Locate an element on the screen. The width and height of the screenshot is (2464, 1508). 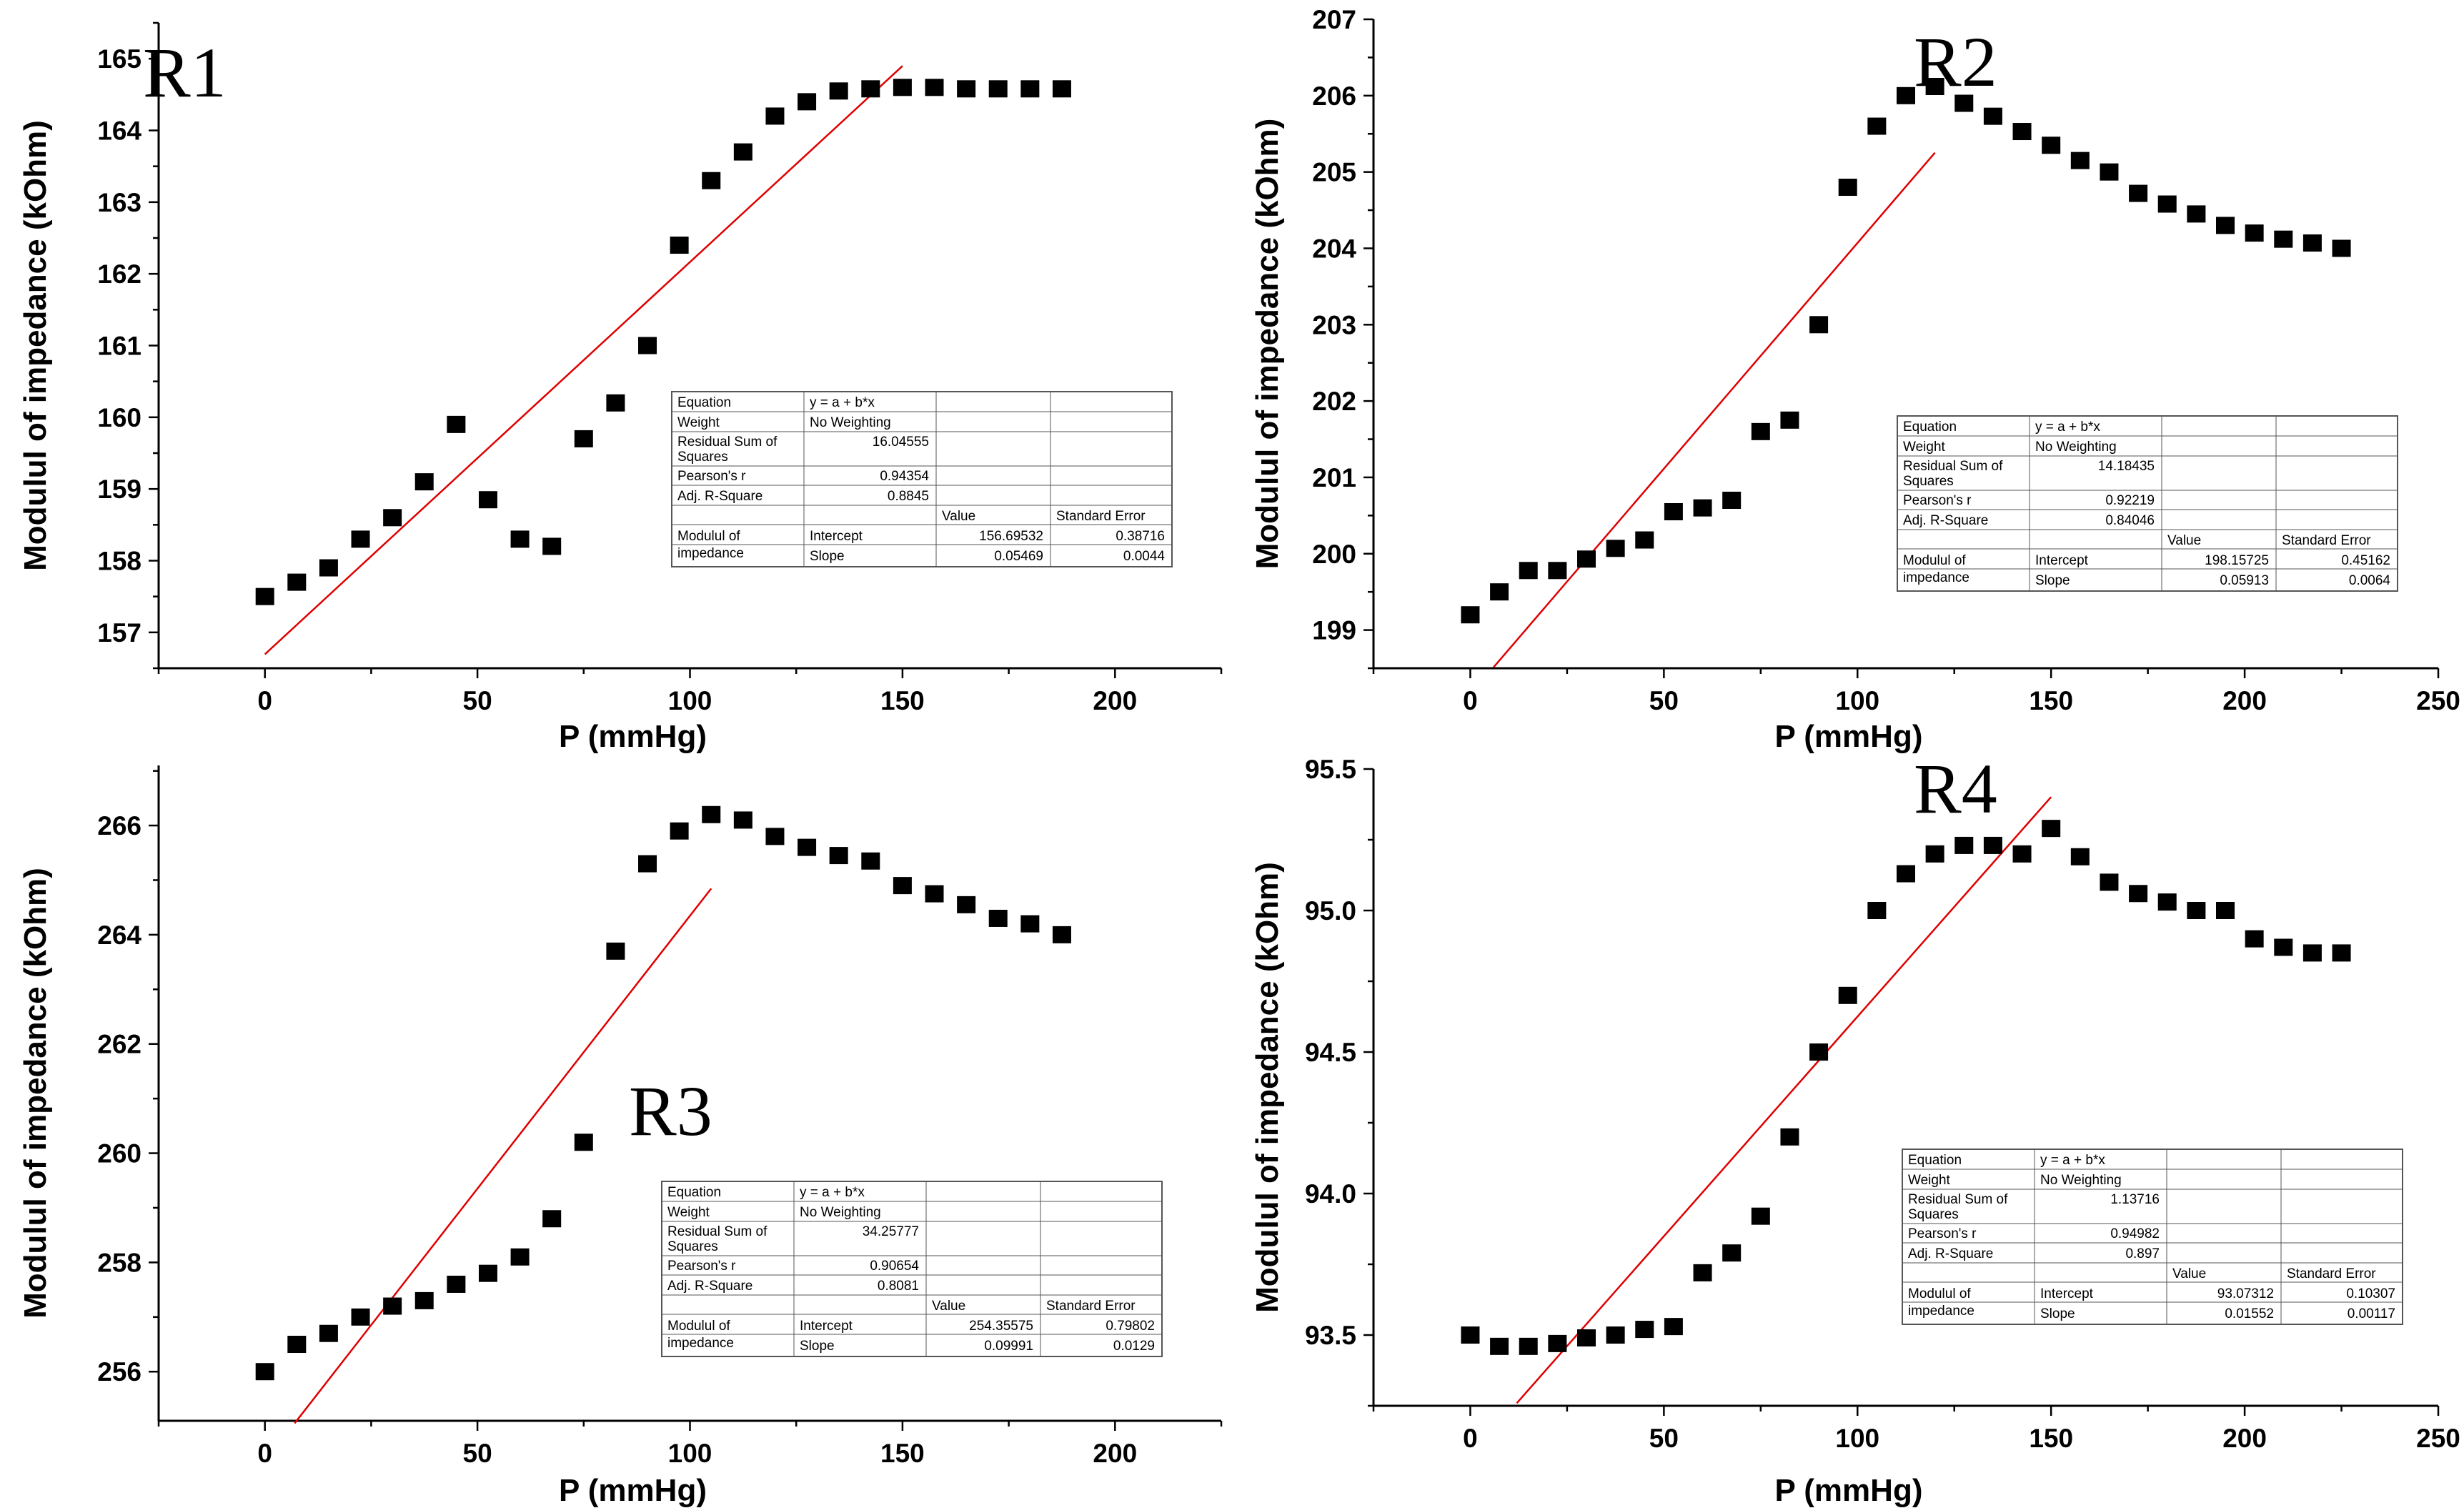
r3-stats-table-frame is located at coordinates (912, 1269).